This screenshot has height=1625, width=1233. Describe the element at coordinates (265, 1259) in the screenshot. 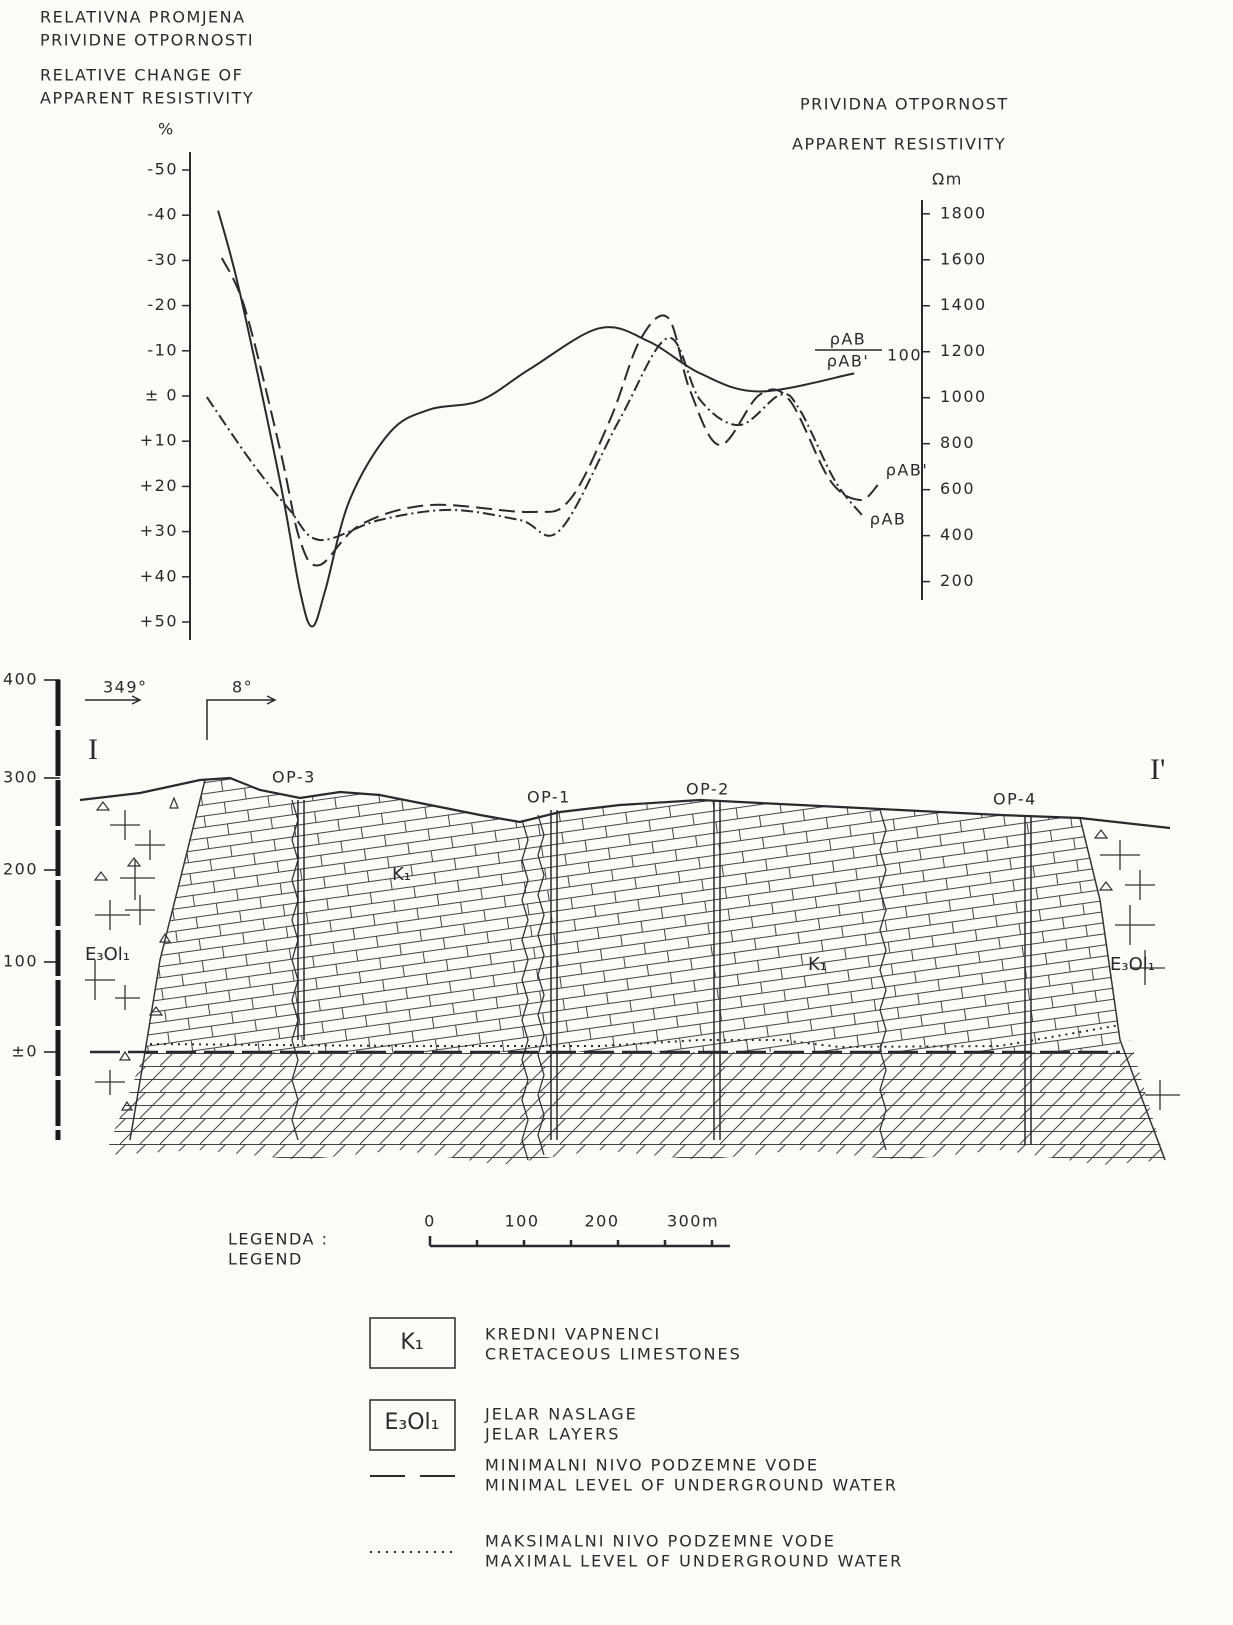

I see `legend-title: LEGEND` at that location.